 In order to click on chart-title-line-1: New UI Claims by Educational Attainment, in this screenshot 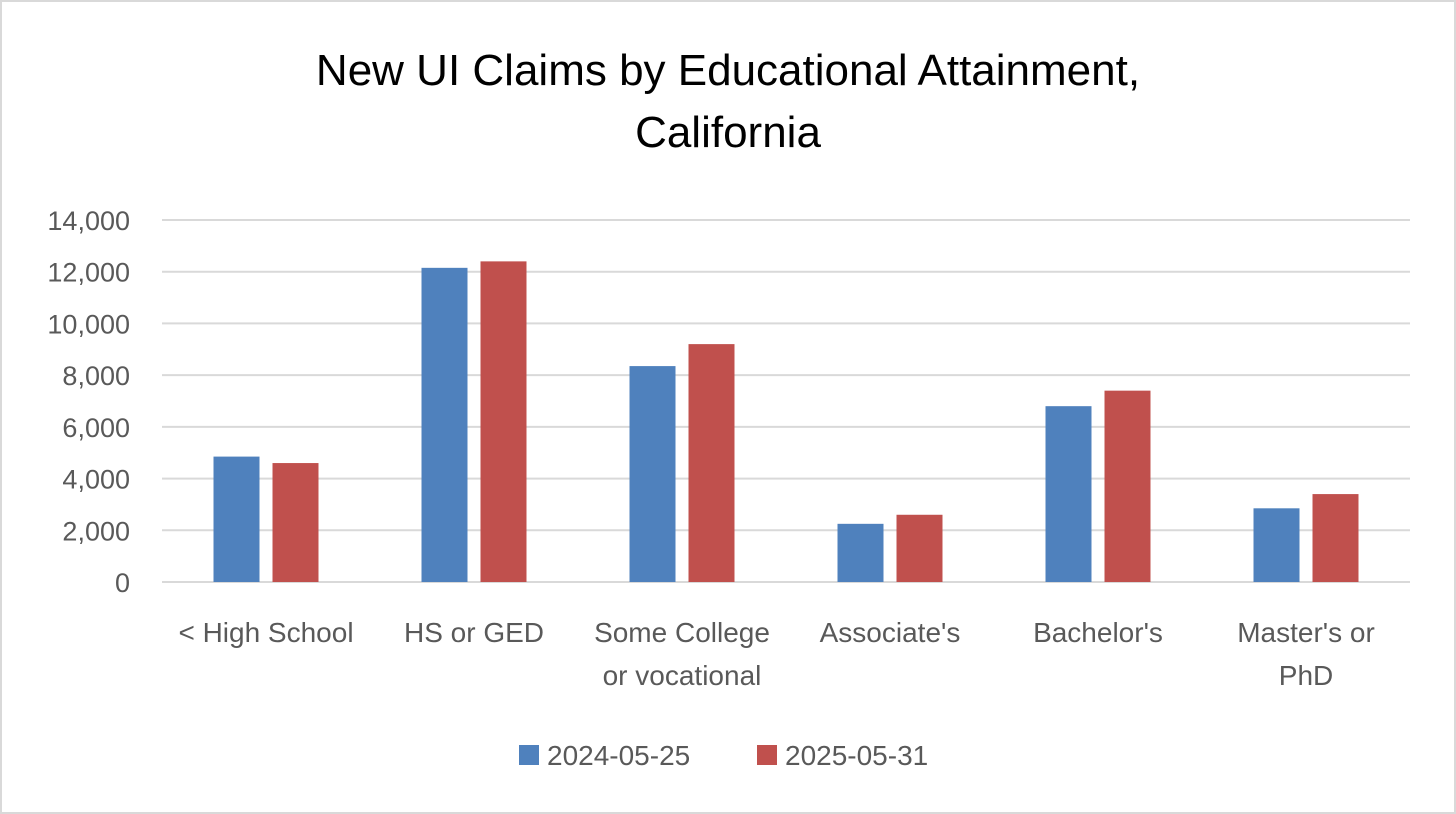, I will do `click(728, 70)`.